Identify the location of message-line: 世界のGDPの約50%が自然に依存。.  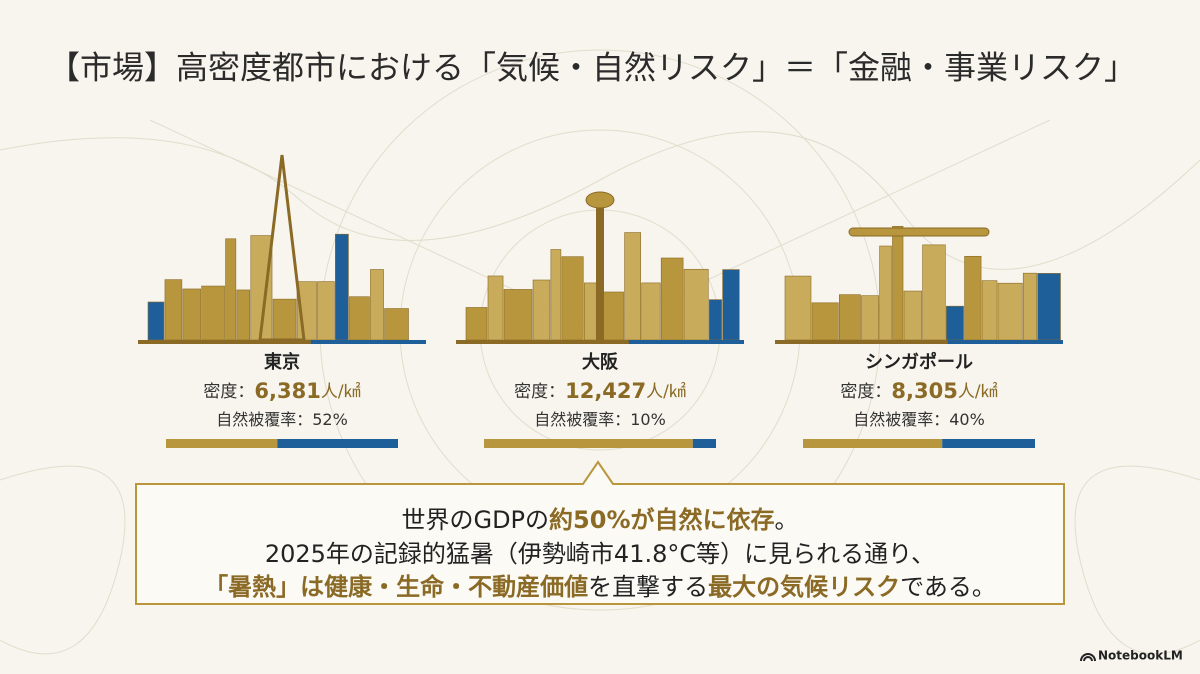
(599, 520).